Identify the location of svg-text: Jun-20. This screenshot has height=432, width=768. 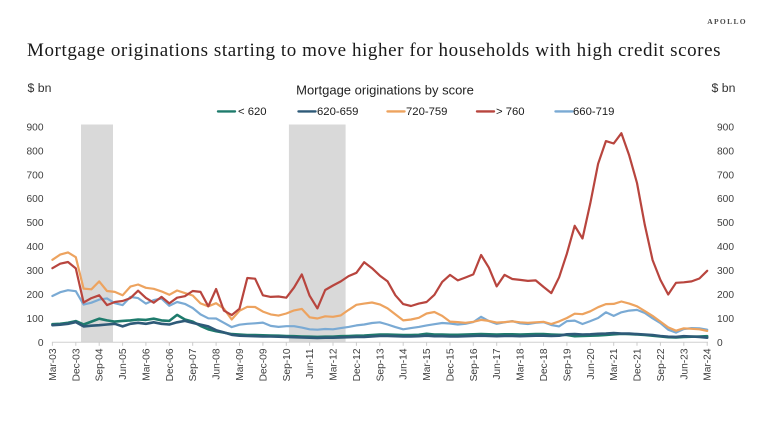
(591, 363).